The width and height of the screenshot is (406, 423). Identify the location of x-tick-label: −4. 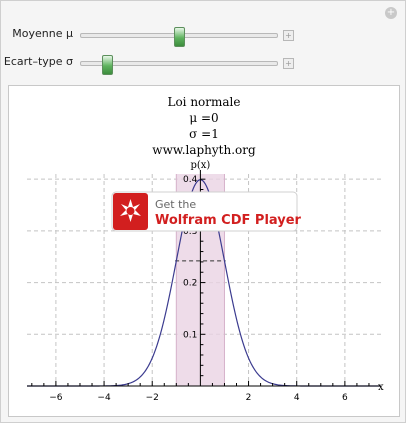
(104, 398).